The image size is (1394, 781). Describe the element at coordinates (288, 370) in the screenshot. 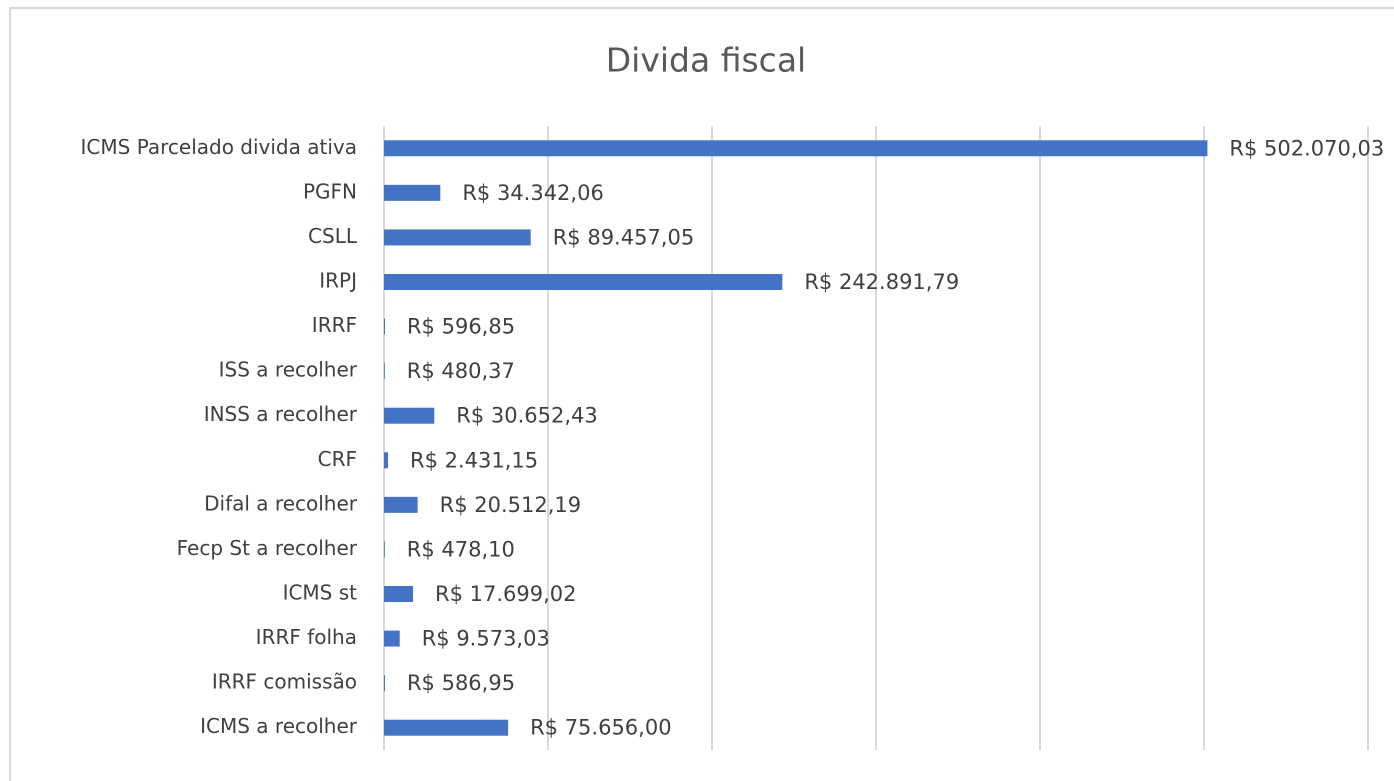

I see `y-tick-label: ISS a recolher` at that location.